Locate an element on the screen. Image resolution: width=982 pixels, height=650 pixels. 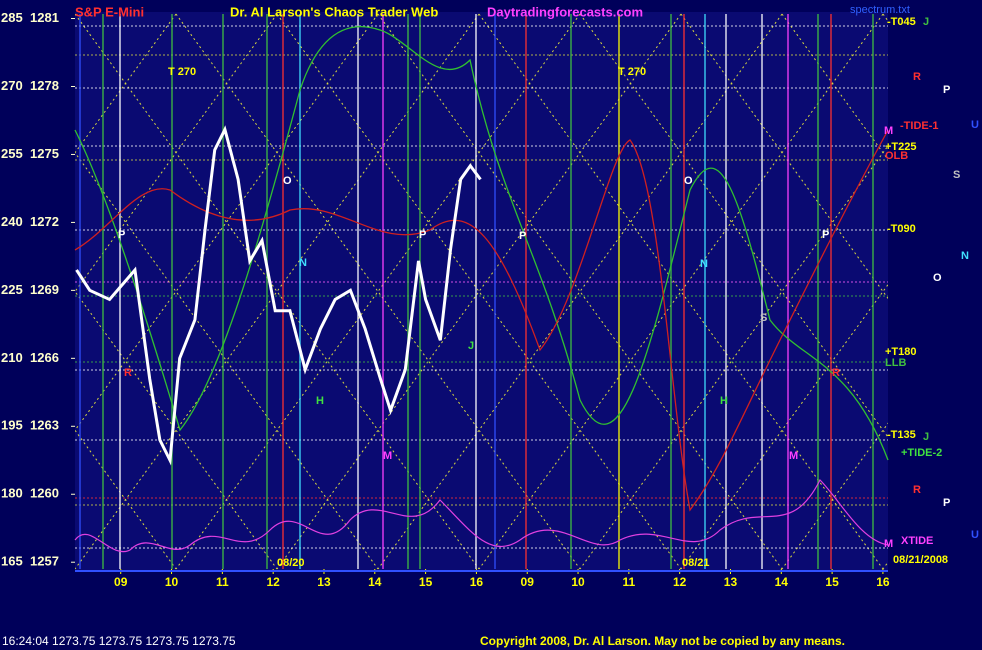
indicator-magenta is located at coordinates (481, 515).